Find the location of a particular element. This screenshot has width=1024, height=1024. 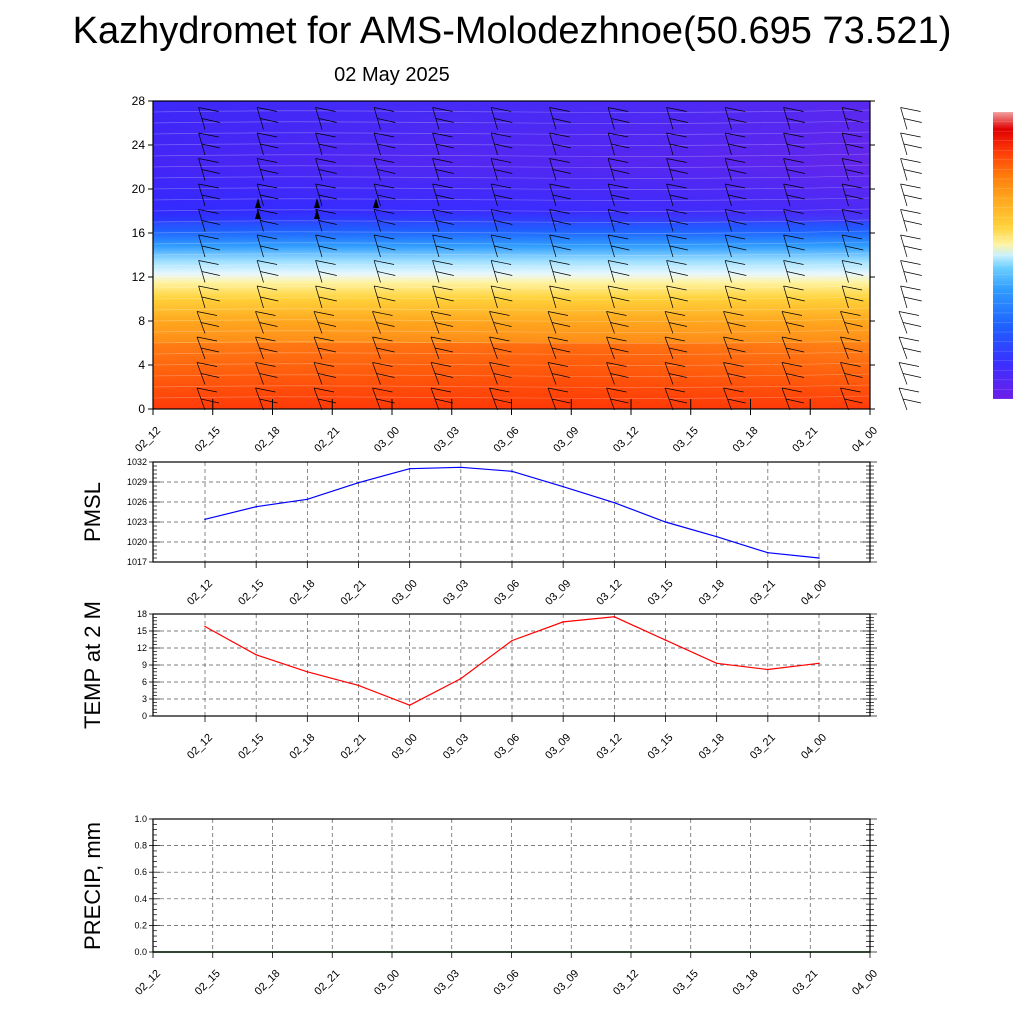

temp-y-tick-label: 18 is located at coordinates (142, 614).